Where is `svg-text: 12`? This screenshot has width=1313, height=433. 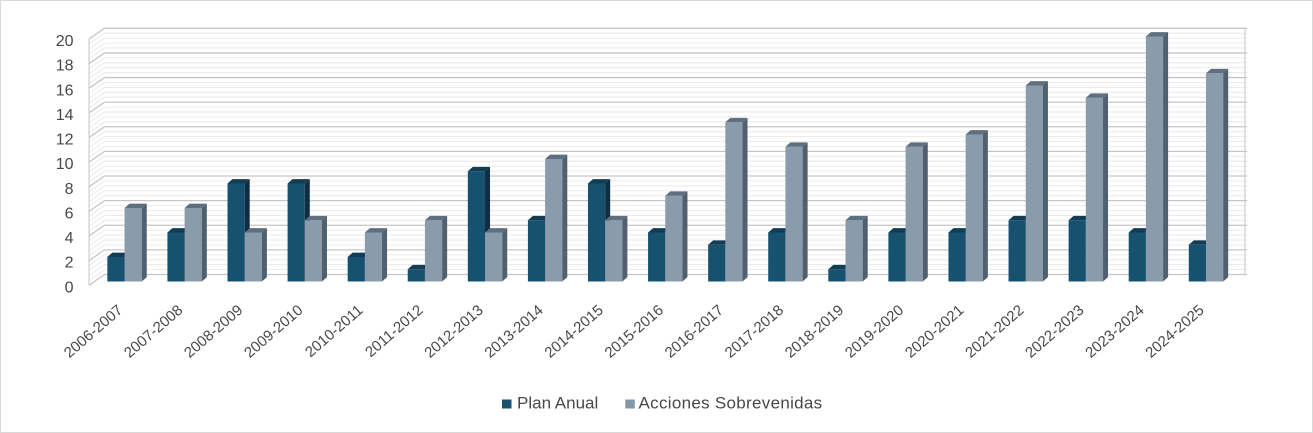
svg-text: 12 is located at coordinates (65, 140).